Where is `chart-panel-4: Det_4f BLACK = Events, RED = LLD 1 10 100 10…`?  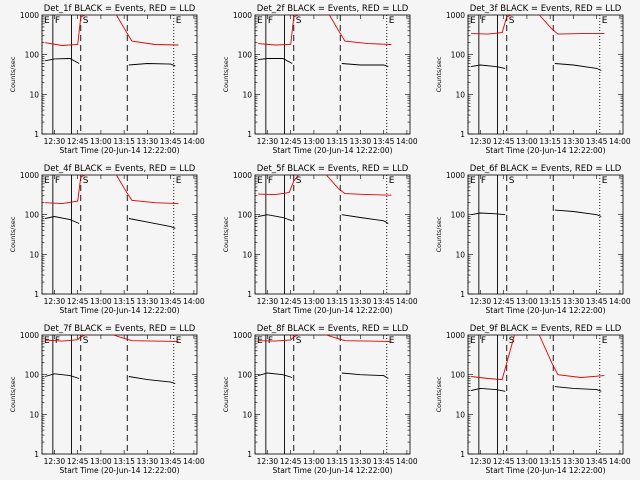 chart-panel-4: Det_4f BLACK = Events, RED = LLD 1 10 100 10… is located at coordinates (107, 239).